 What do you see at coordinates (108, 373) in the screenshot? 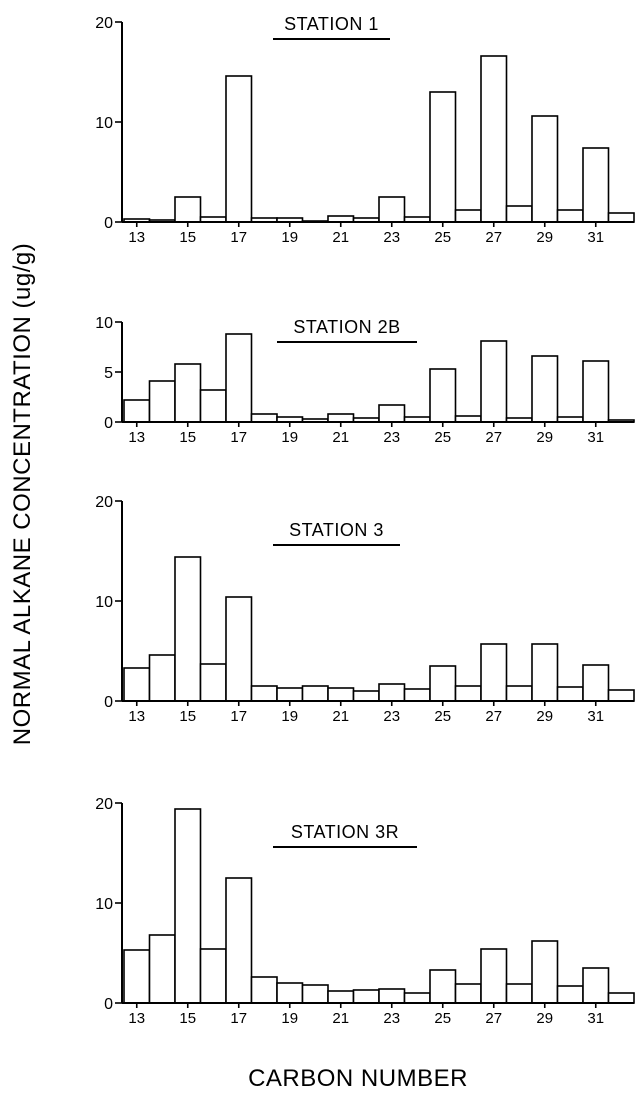
I see `y-tick-label: 5` at bounding box center [108, 373].